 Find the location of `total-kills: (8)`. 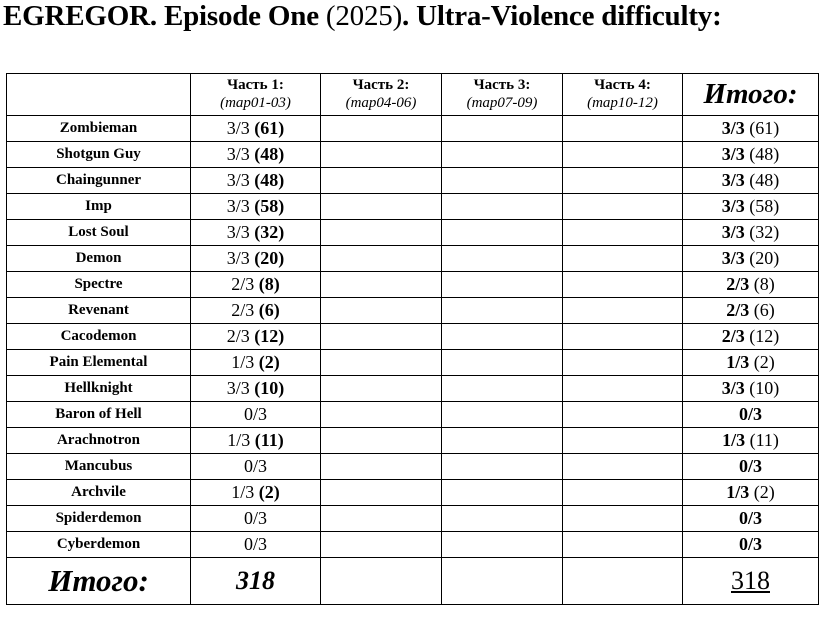

total-kills: (8) is located at coordinates (764, 284).